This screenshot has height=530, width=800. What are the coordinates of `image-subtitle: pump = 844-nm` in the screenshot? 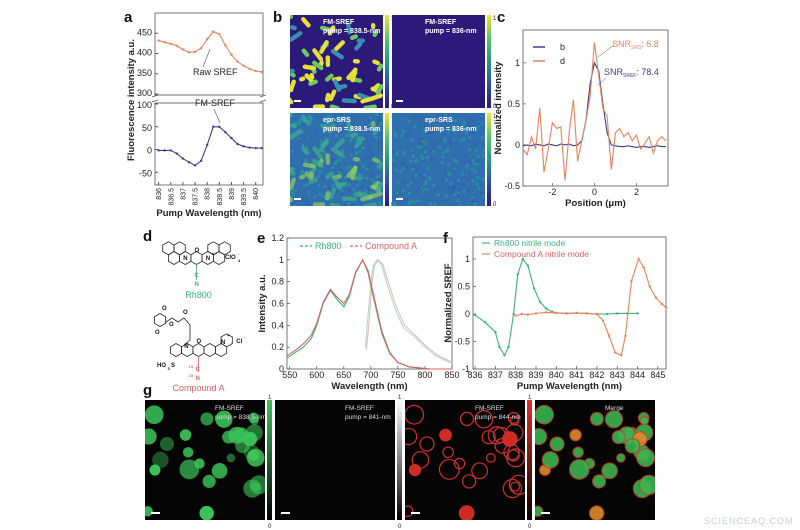 It's located at (498, 417).